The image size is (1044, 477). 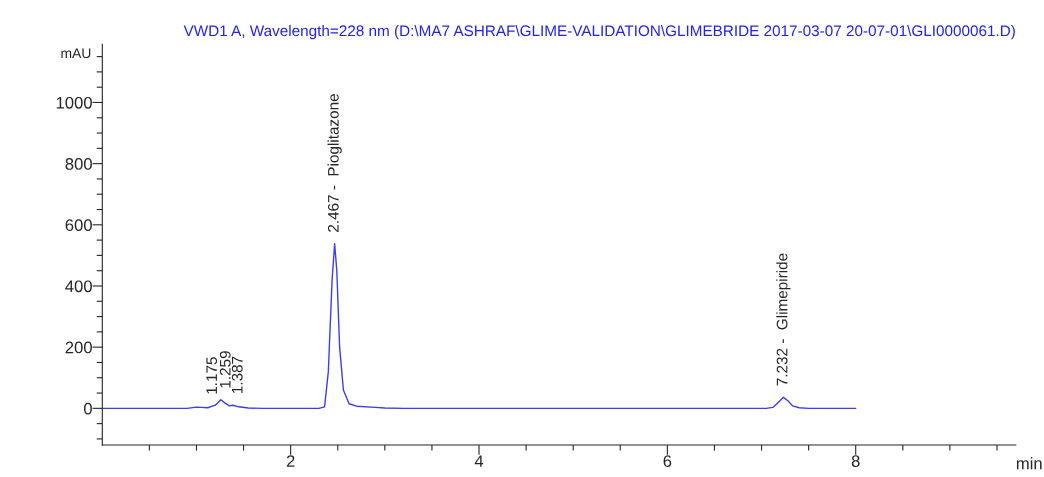 I want to click on y-tick-label: 0, so click(x=87, y=408).